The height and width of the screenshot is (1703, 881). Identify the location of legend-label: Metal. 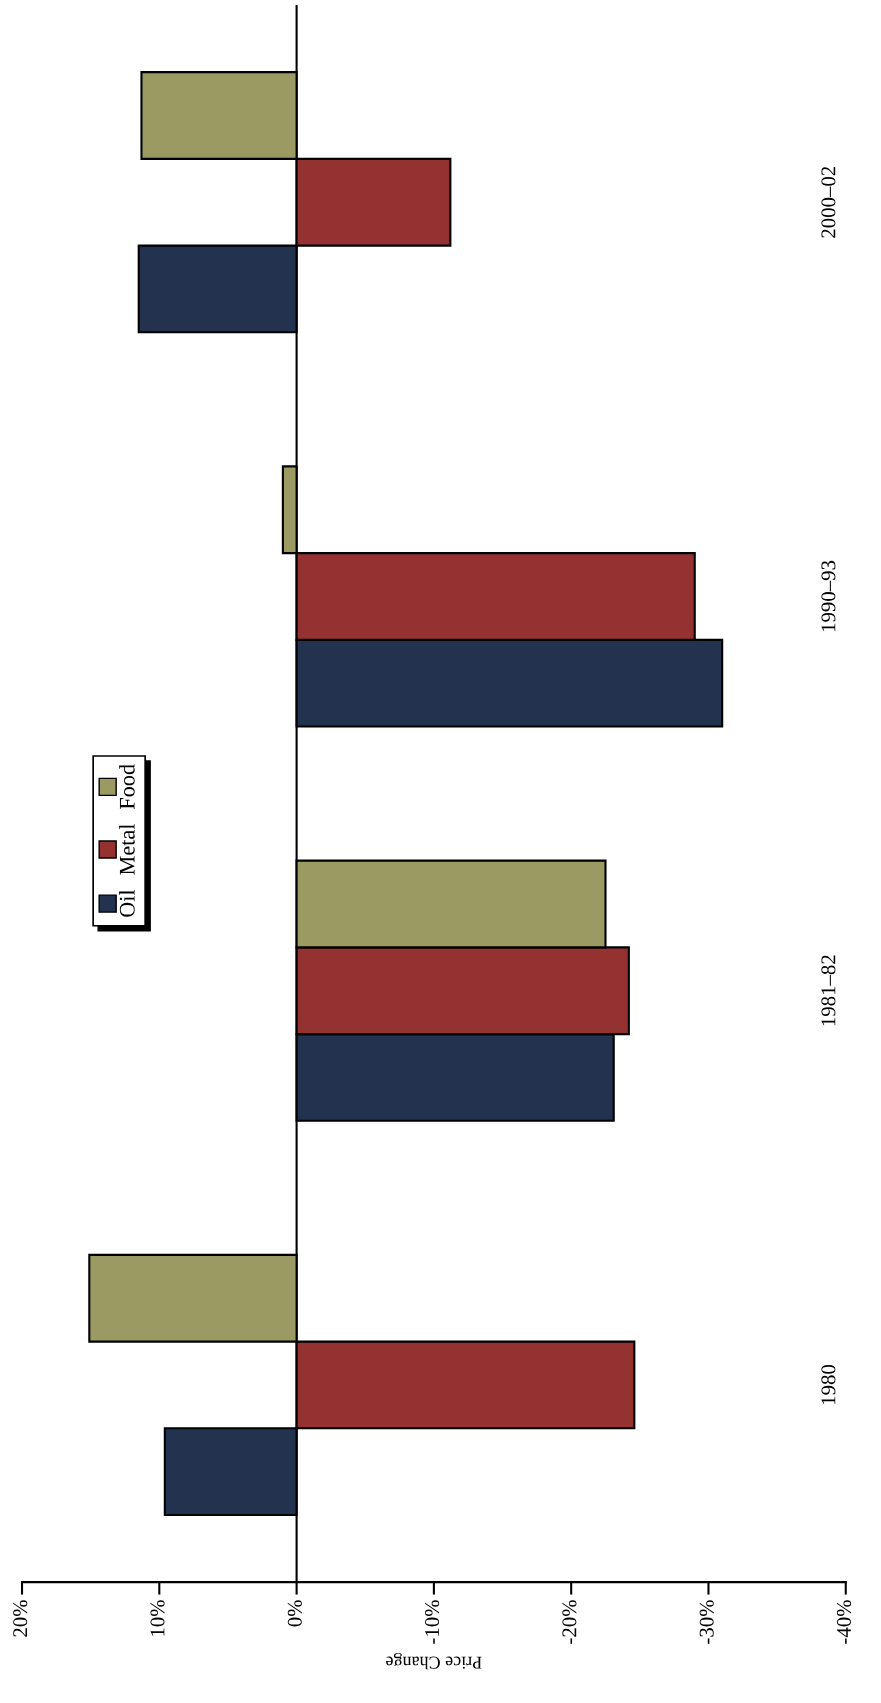
(127, 849).